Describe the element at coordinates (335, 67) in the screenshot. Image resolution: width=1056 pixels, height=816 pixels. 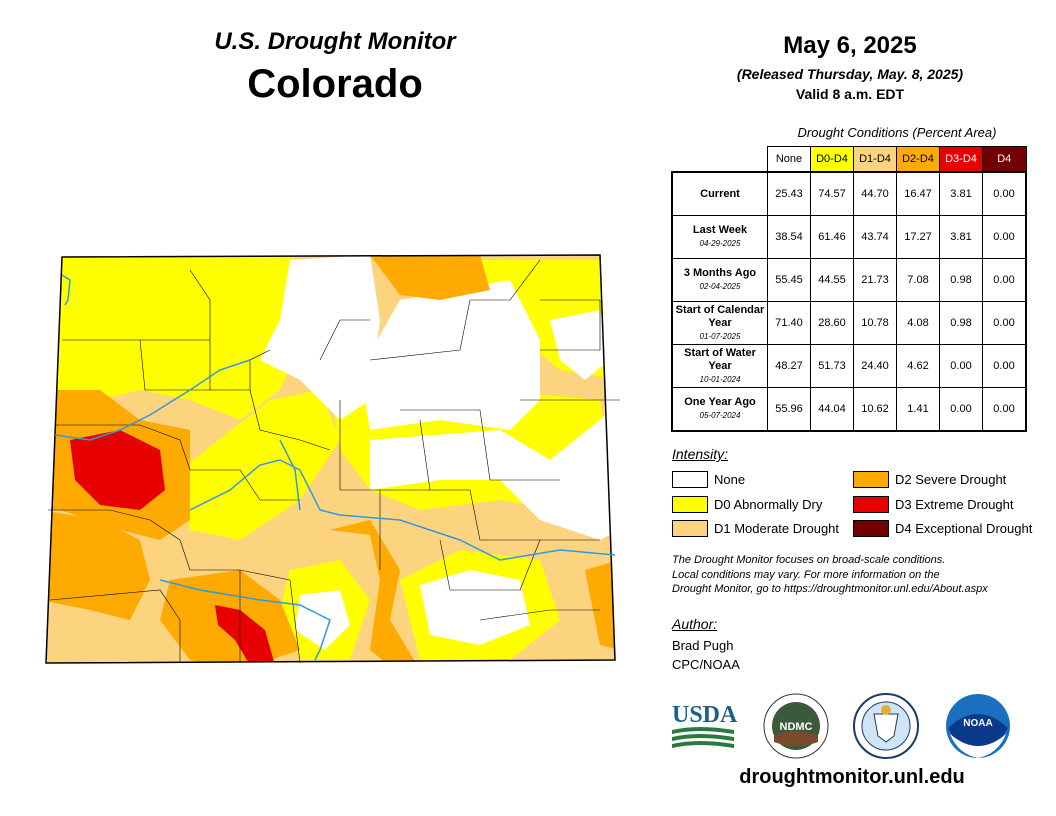
I see `map-header: U.S. Drought Monitor Colorado` at that location.